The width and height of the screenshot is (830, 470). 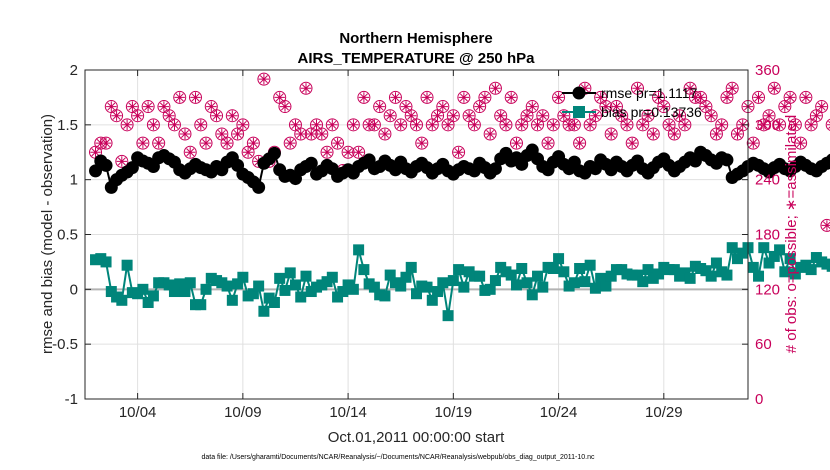 What do you see at coordinates (791, 234) in the screenshot?
I see `right-axis-label: # of obs: o=possible; ∗=assimilated` at bounding box center [791, 234].